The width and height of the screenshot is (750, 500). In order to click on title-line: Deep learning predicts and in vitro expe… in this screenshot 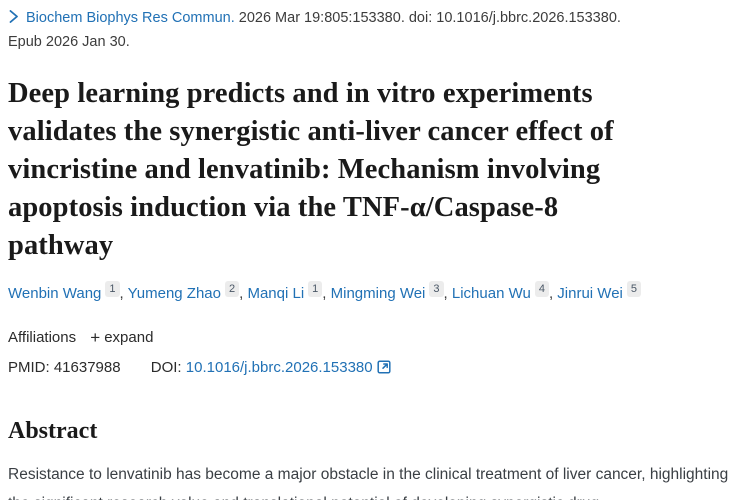, I will do `click(300, 93)`.